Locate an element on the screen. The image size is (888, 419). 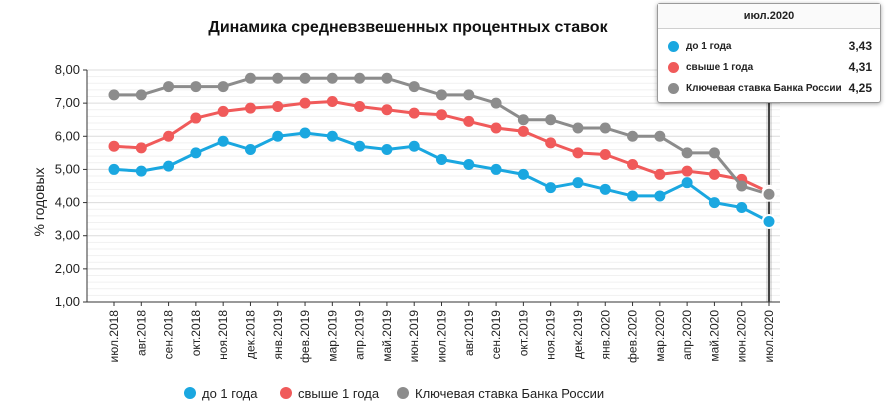
x-tick-label: фев.2020 is located at coordinates (633, 336).